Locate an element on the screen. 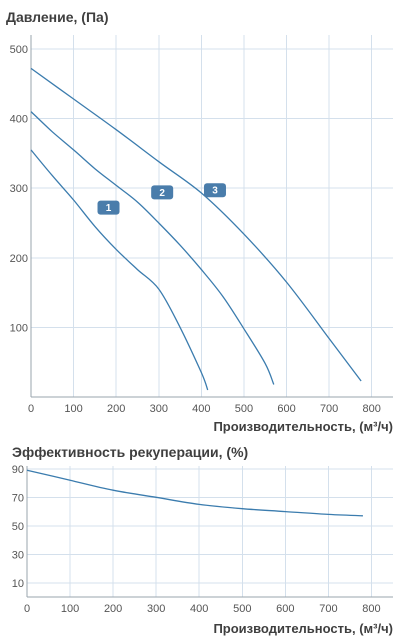  pressure-x-tick-label: 200 is located at coordinates (116, 409).